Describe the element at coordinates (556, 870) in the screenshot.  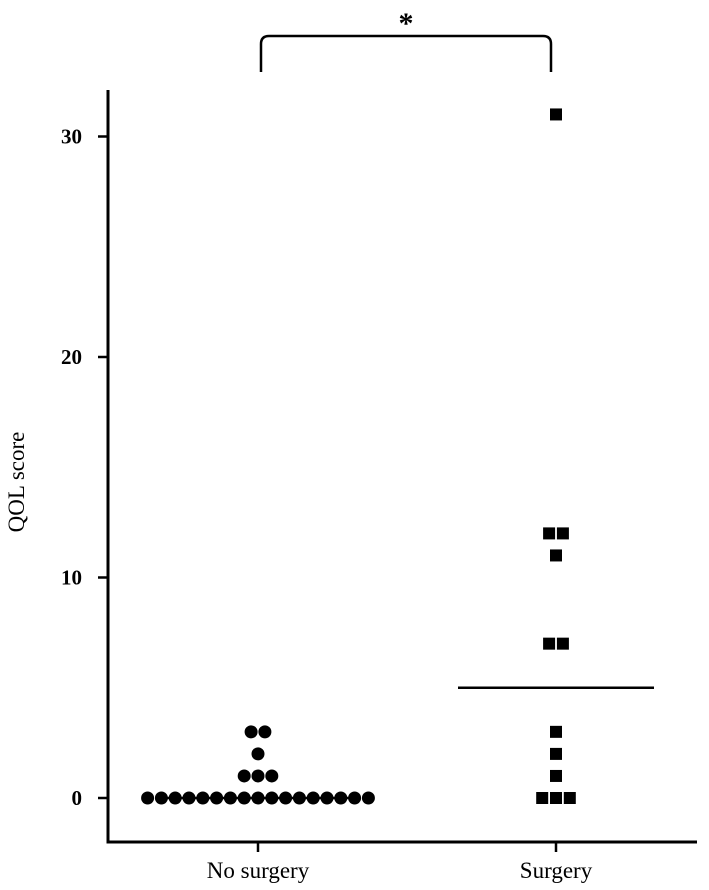
I see `x-tick-label: Surgery` at that location.